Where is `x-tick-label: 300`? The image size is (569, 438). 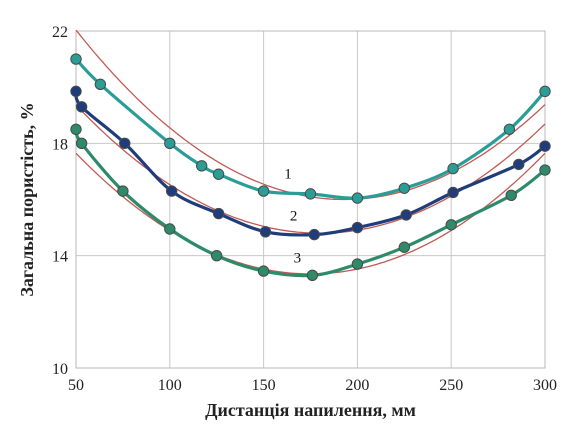 x-tick-label: 300 is located at coordinates (545, 385).